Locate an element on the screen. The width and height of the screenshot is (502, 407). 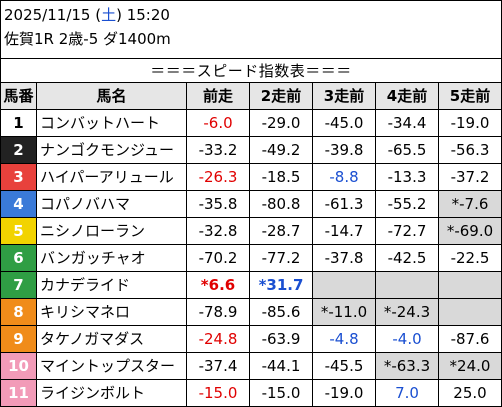
table-row: 8 キリシマネロ -78.9 -85.6 *-11.0 *-24.3 is located at coordinates (251, 312).